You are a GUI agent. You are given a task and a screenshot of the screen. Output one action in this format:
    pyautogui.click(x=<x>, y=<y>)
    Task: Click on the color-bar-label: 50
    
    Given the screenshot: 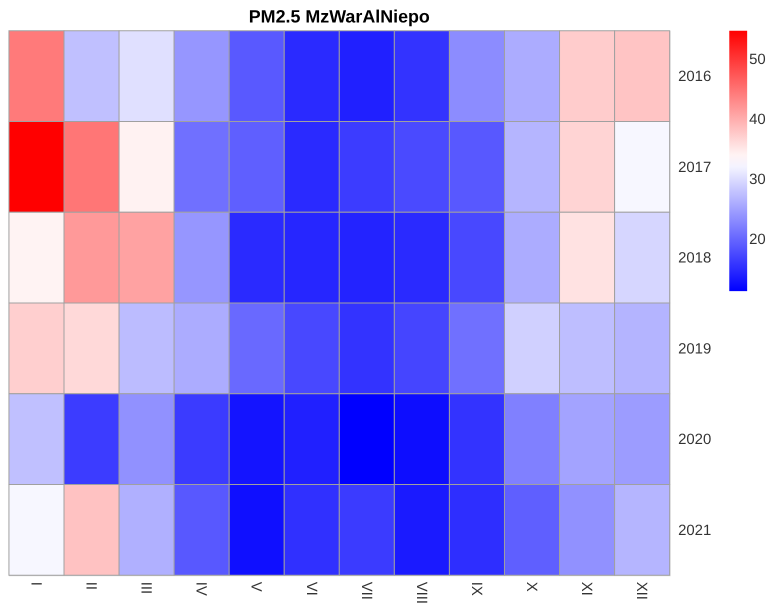 What is the action you would take?
    pyautogui.click(x=757, y=60)
    